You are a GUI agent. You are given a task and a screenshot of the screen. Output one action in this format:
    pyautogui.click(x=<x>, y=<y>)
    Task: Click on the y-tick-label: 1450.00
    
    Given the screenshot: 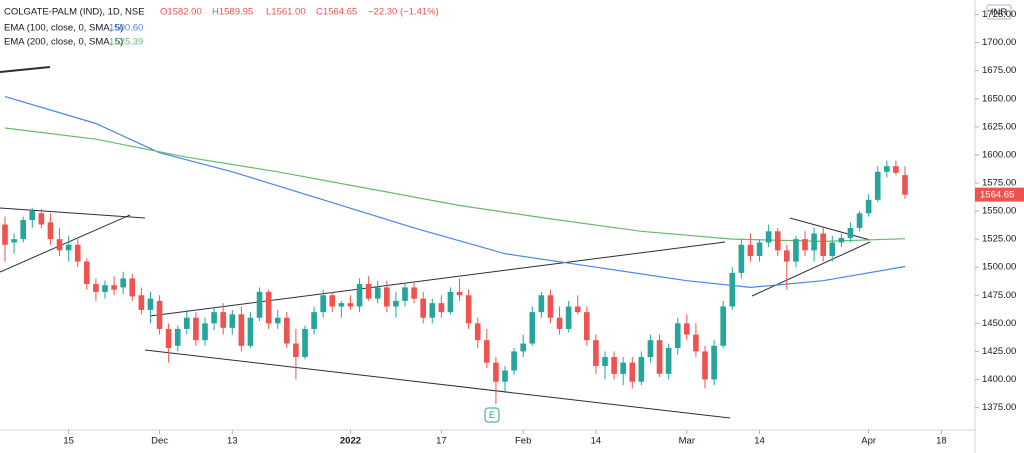 What is the action you would take?
    pyautogui.click(x=999, y=323)
    